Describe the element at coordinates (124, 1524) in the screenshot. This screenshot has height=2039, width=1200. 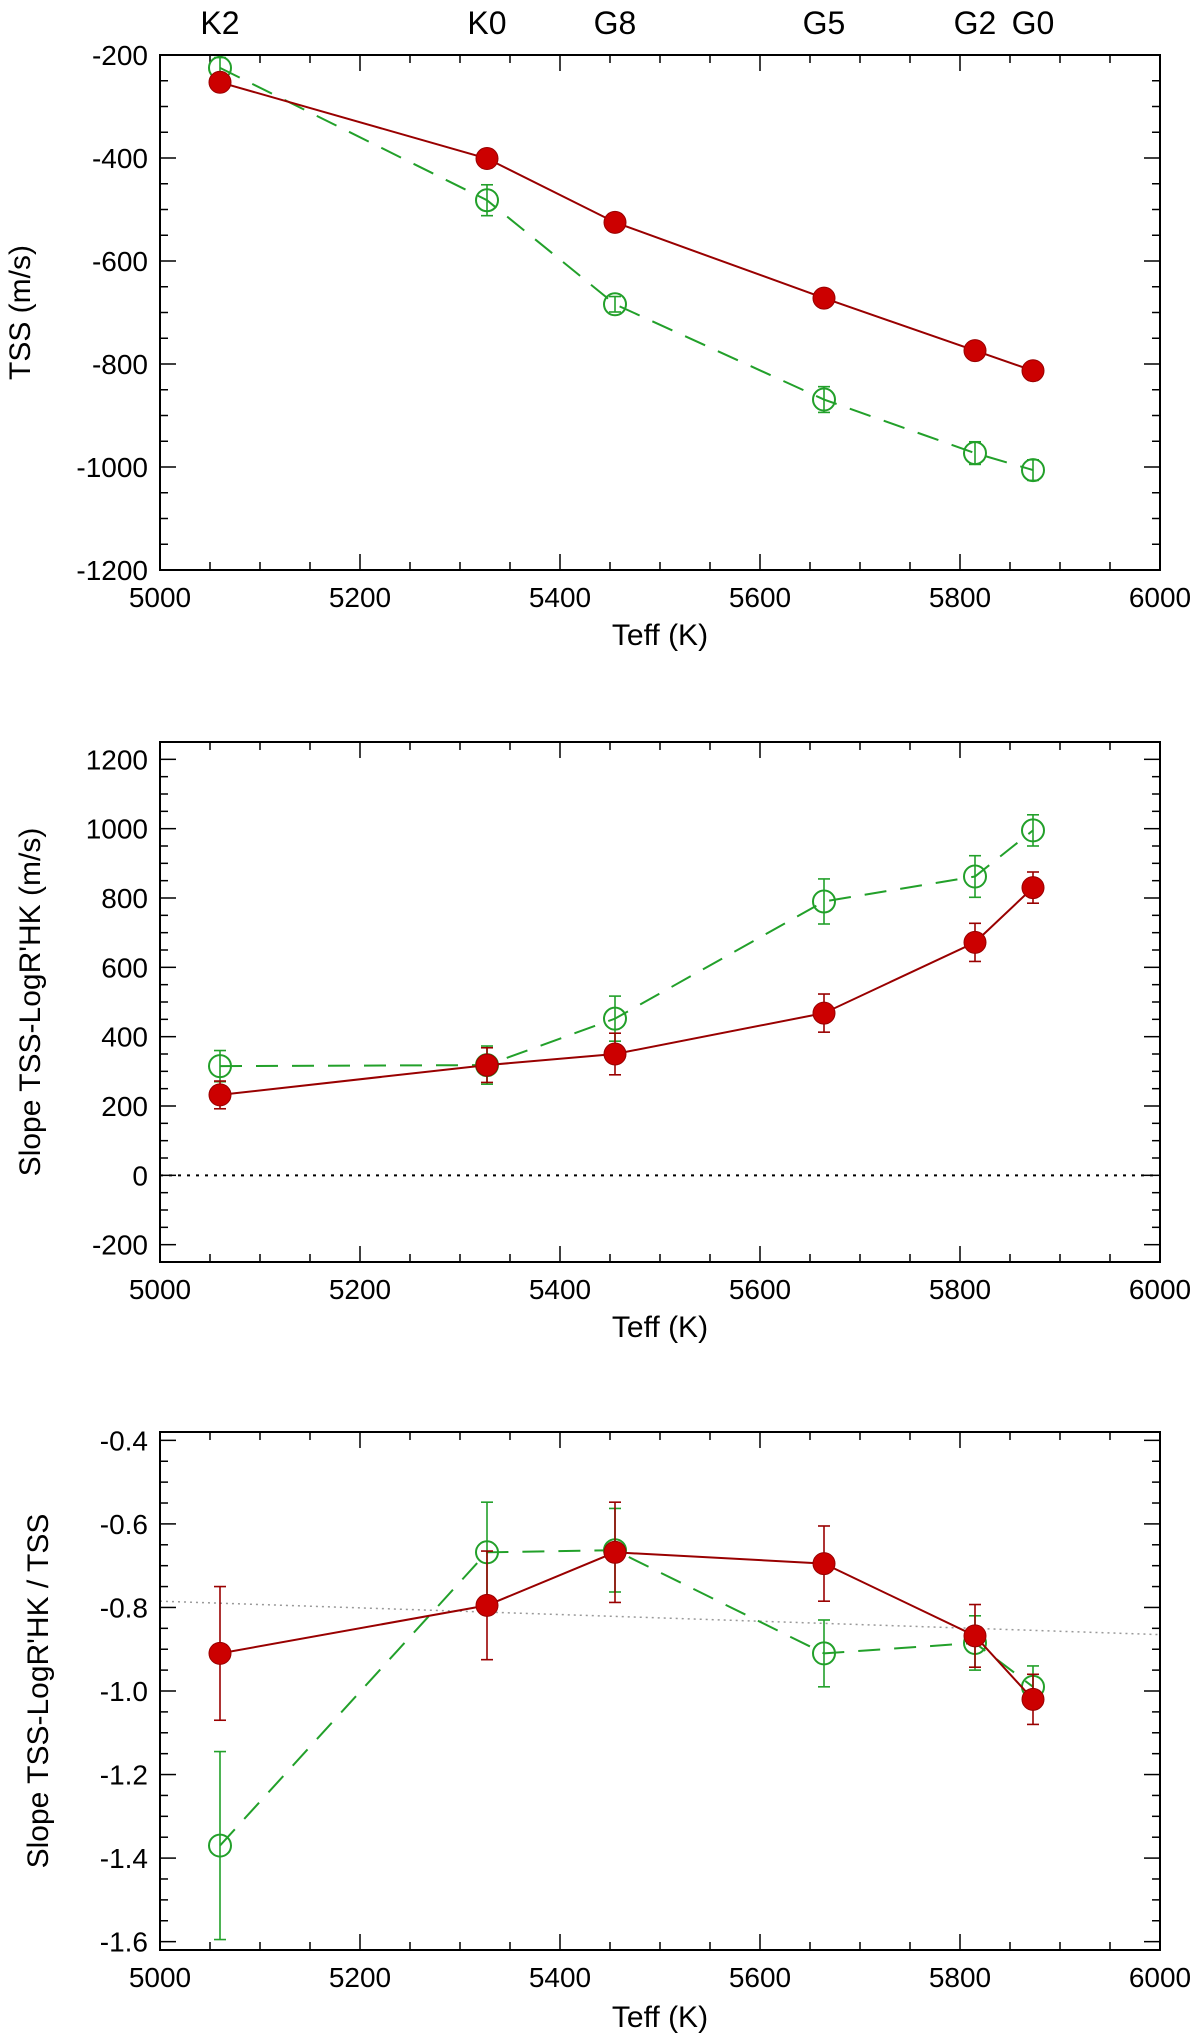
I see `y-tick-label: -0.6` at that location.